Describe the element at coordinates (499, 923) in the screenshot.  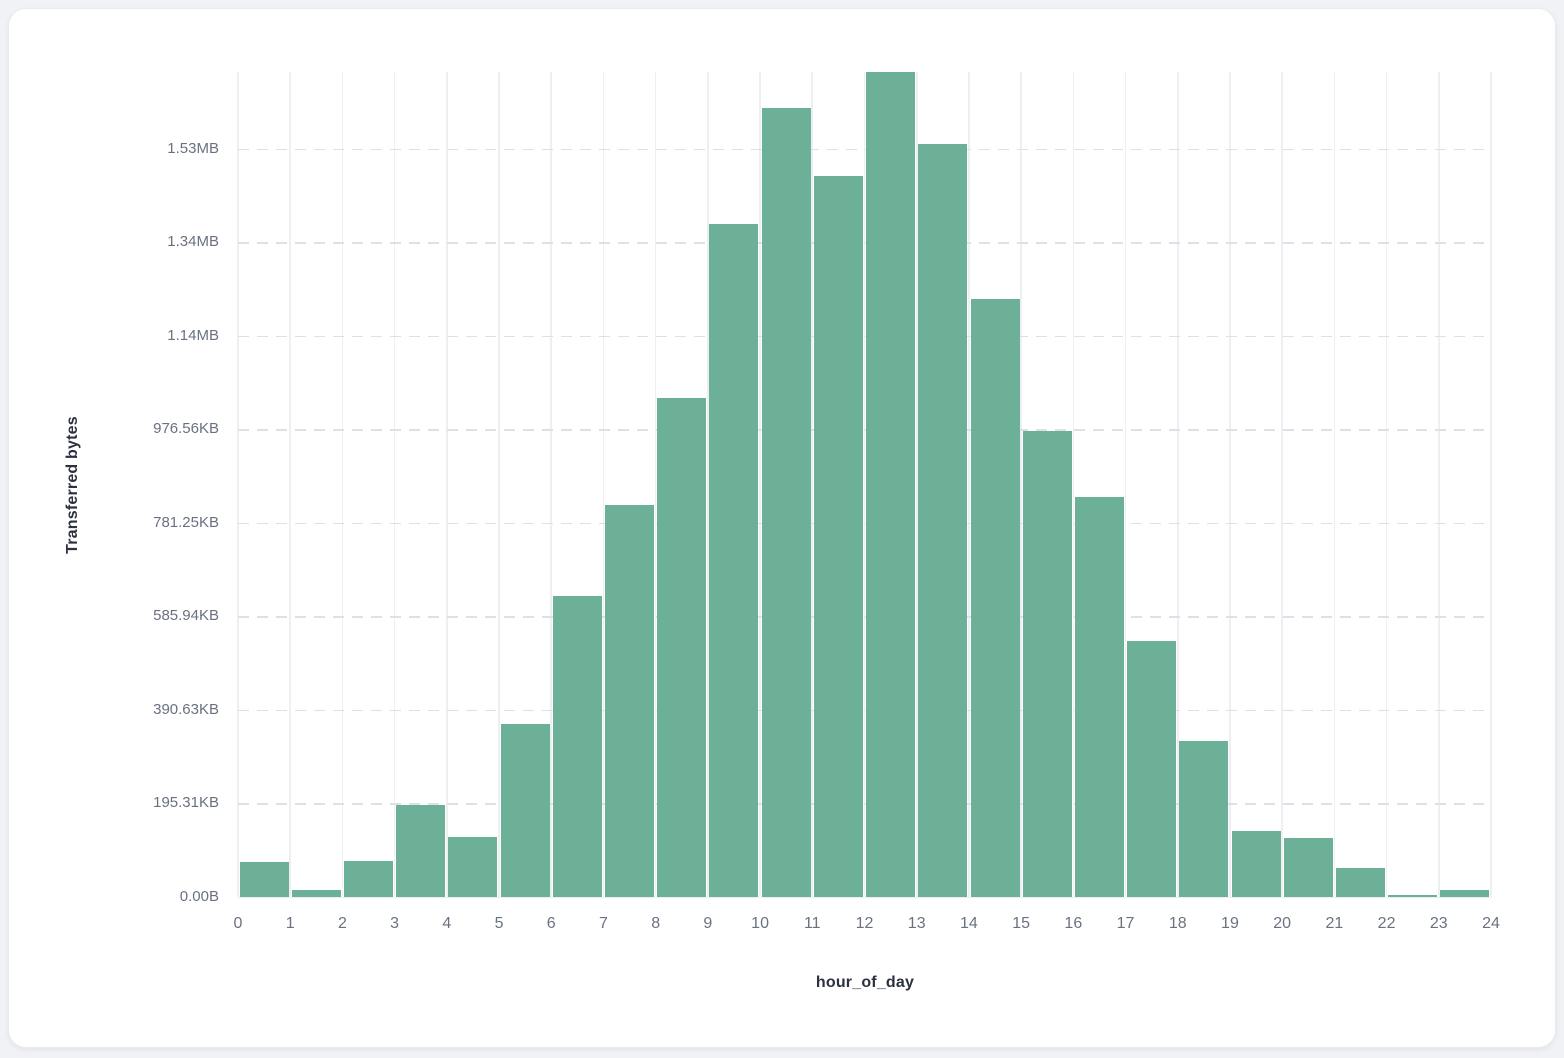
I see `x-tick-label: 5` at that location.